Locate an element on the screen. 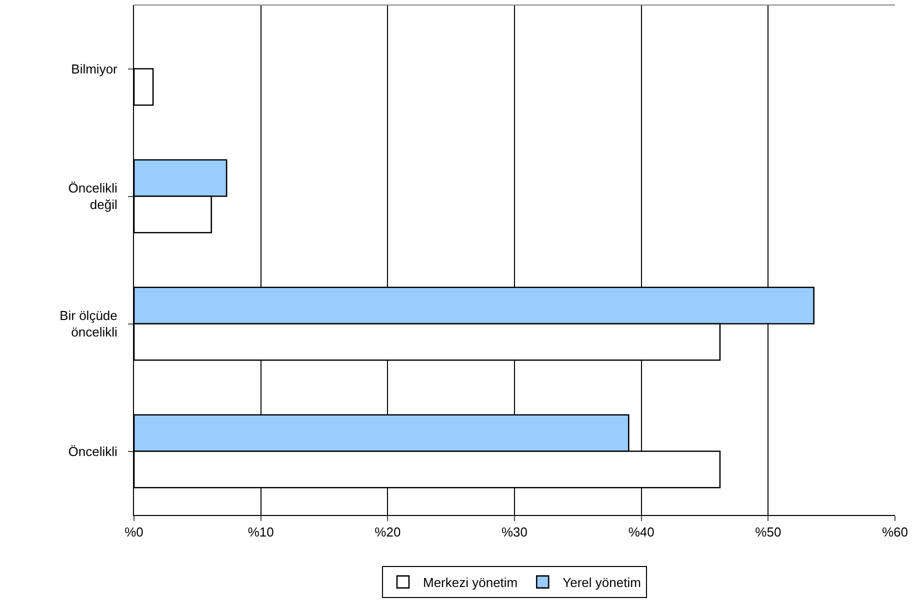 The height and width of the screenshot is (613, 912). x-tick-label: %20 is located at coordinates (387, 532).